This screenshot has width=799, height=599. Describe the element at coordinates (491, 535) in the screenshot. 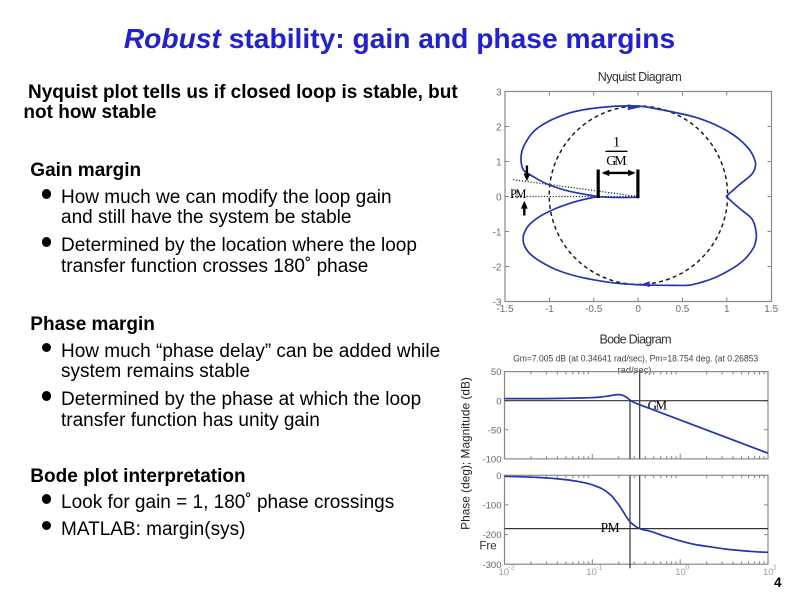

I see `svg-text: -200` at that location.